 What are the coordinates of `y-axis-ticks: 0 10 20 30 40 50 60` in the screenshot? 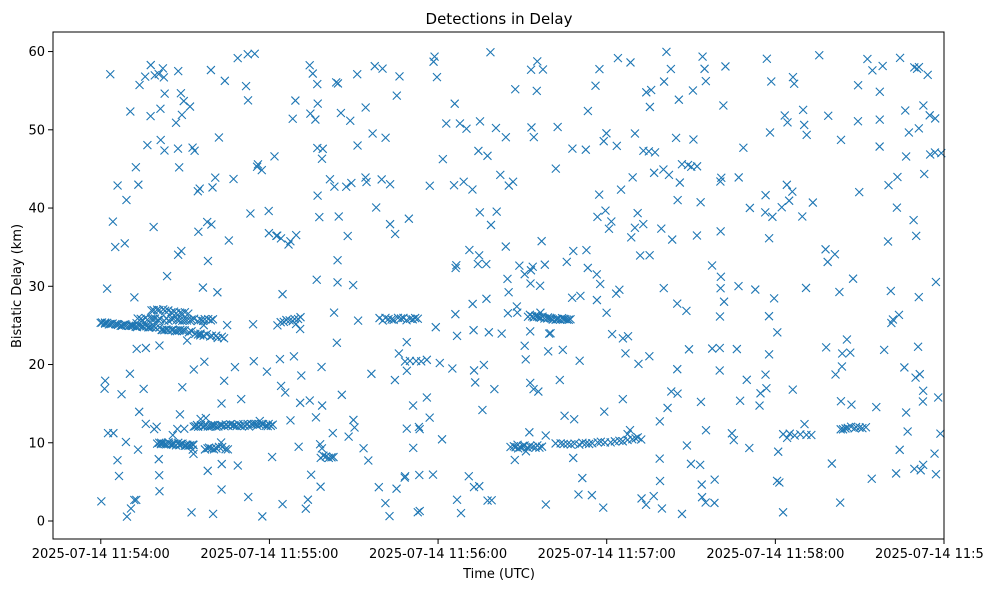 It's located at (40, 287).